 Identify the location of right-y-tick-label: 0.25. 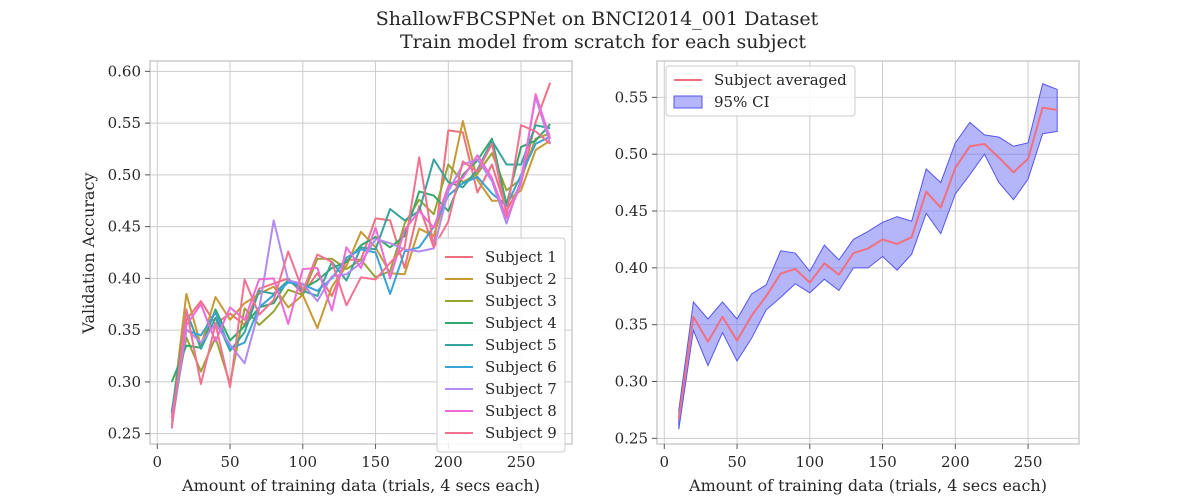
(631, 438).